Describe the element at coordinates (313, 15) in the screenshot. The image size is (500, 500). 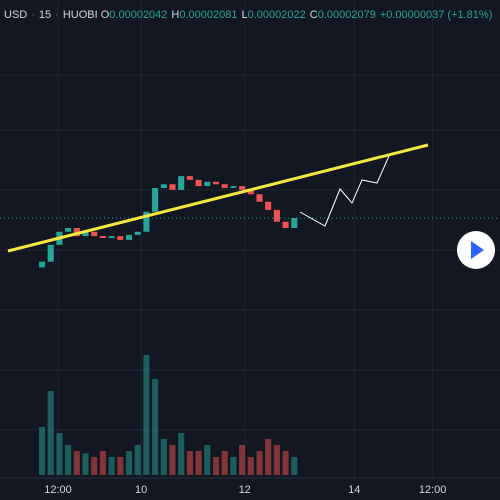
I see `ohlc-key: C` at that location.